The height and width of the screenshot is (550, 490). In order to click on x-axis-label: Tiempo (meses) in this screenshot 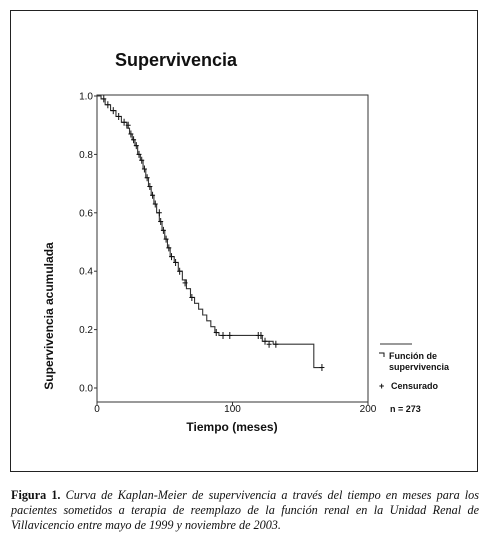, I will do `click(231, 427)`.